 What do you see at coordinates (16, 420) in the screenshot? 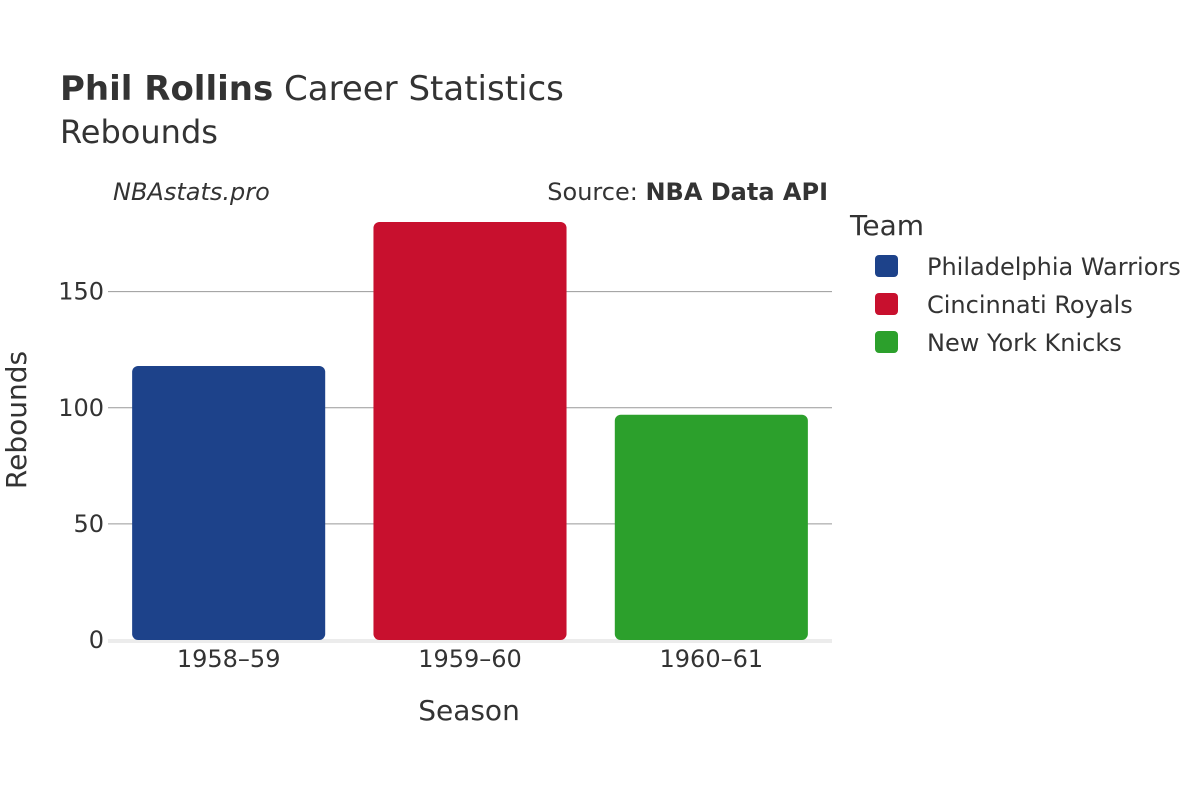
I see `y-axis-title: Rebounds` at bounding box center [16, 420].